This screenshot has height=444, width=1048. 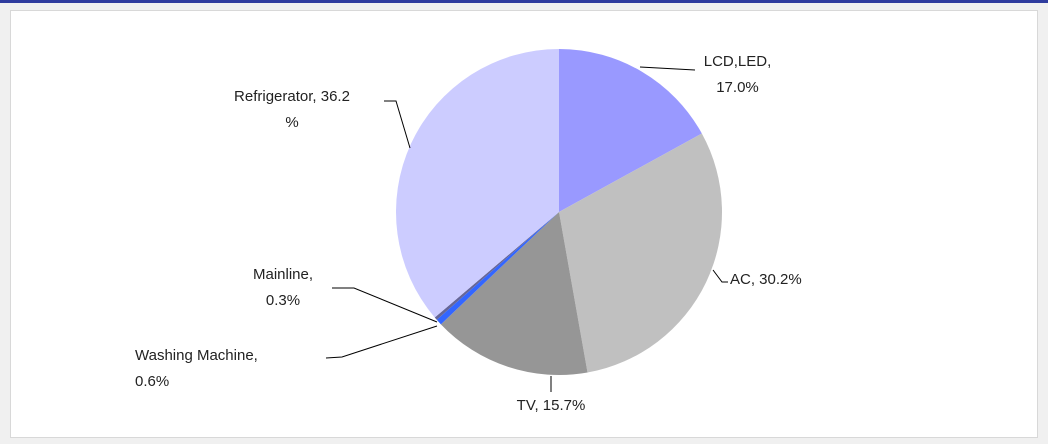 What do you see at coordinates (283, 287) in the screenshot?
I see `data-label: Mainline, 0.3%` at bounding box center [283, 287].